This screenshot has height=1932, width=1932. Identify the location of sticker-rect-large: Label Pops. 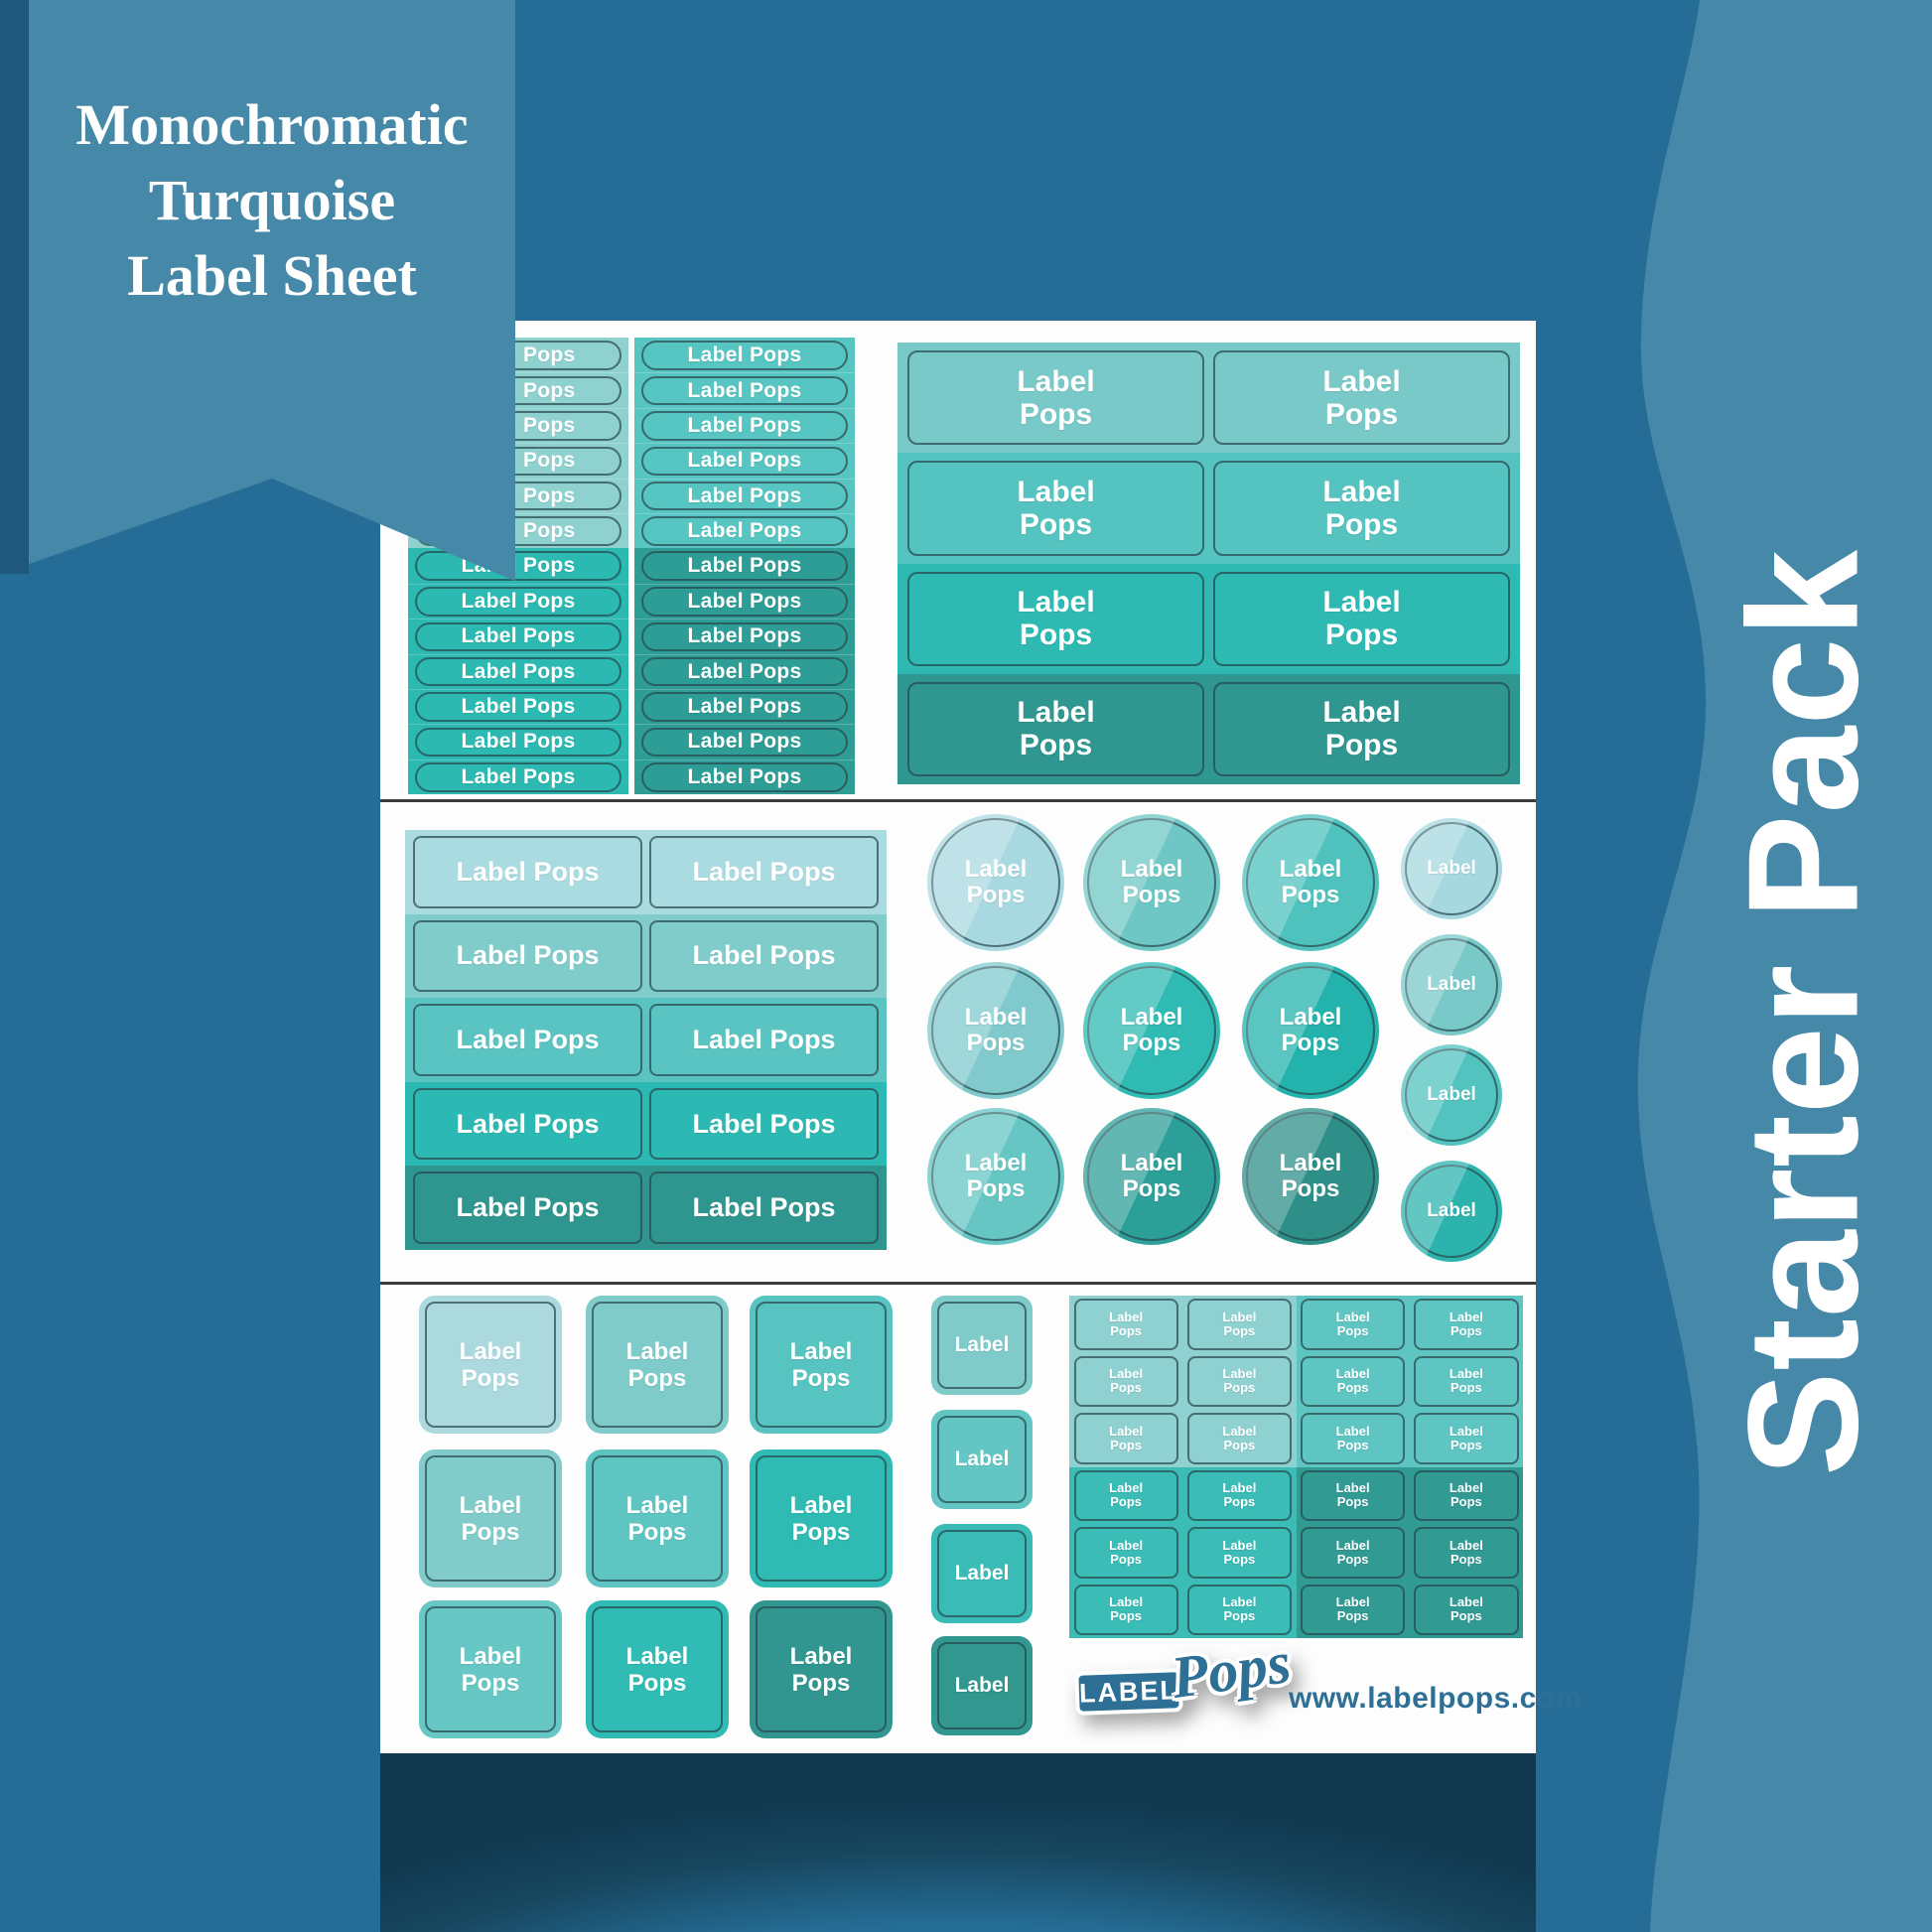
(1361, 398).